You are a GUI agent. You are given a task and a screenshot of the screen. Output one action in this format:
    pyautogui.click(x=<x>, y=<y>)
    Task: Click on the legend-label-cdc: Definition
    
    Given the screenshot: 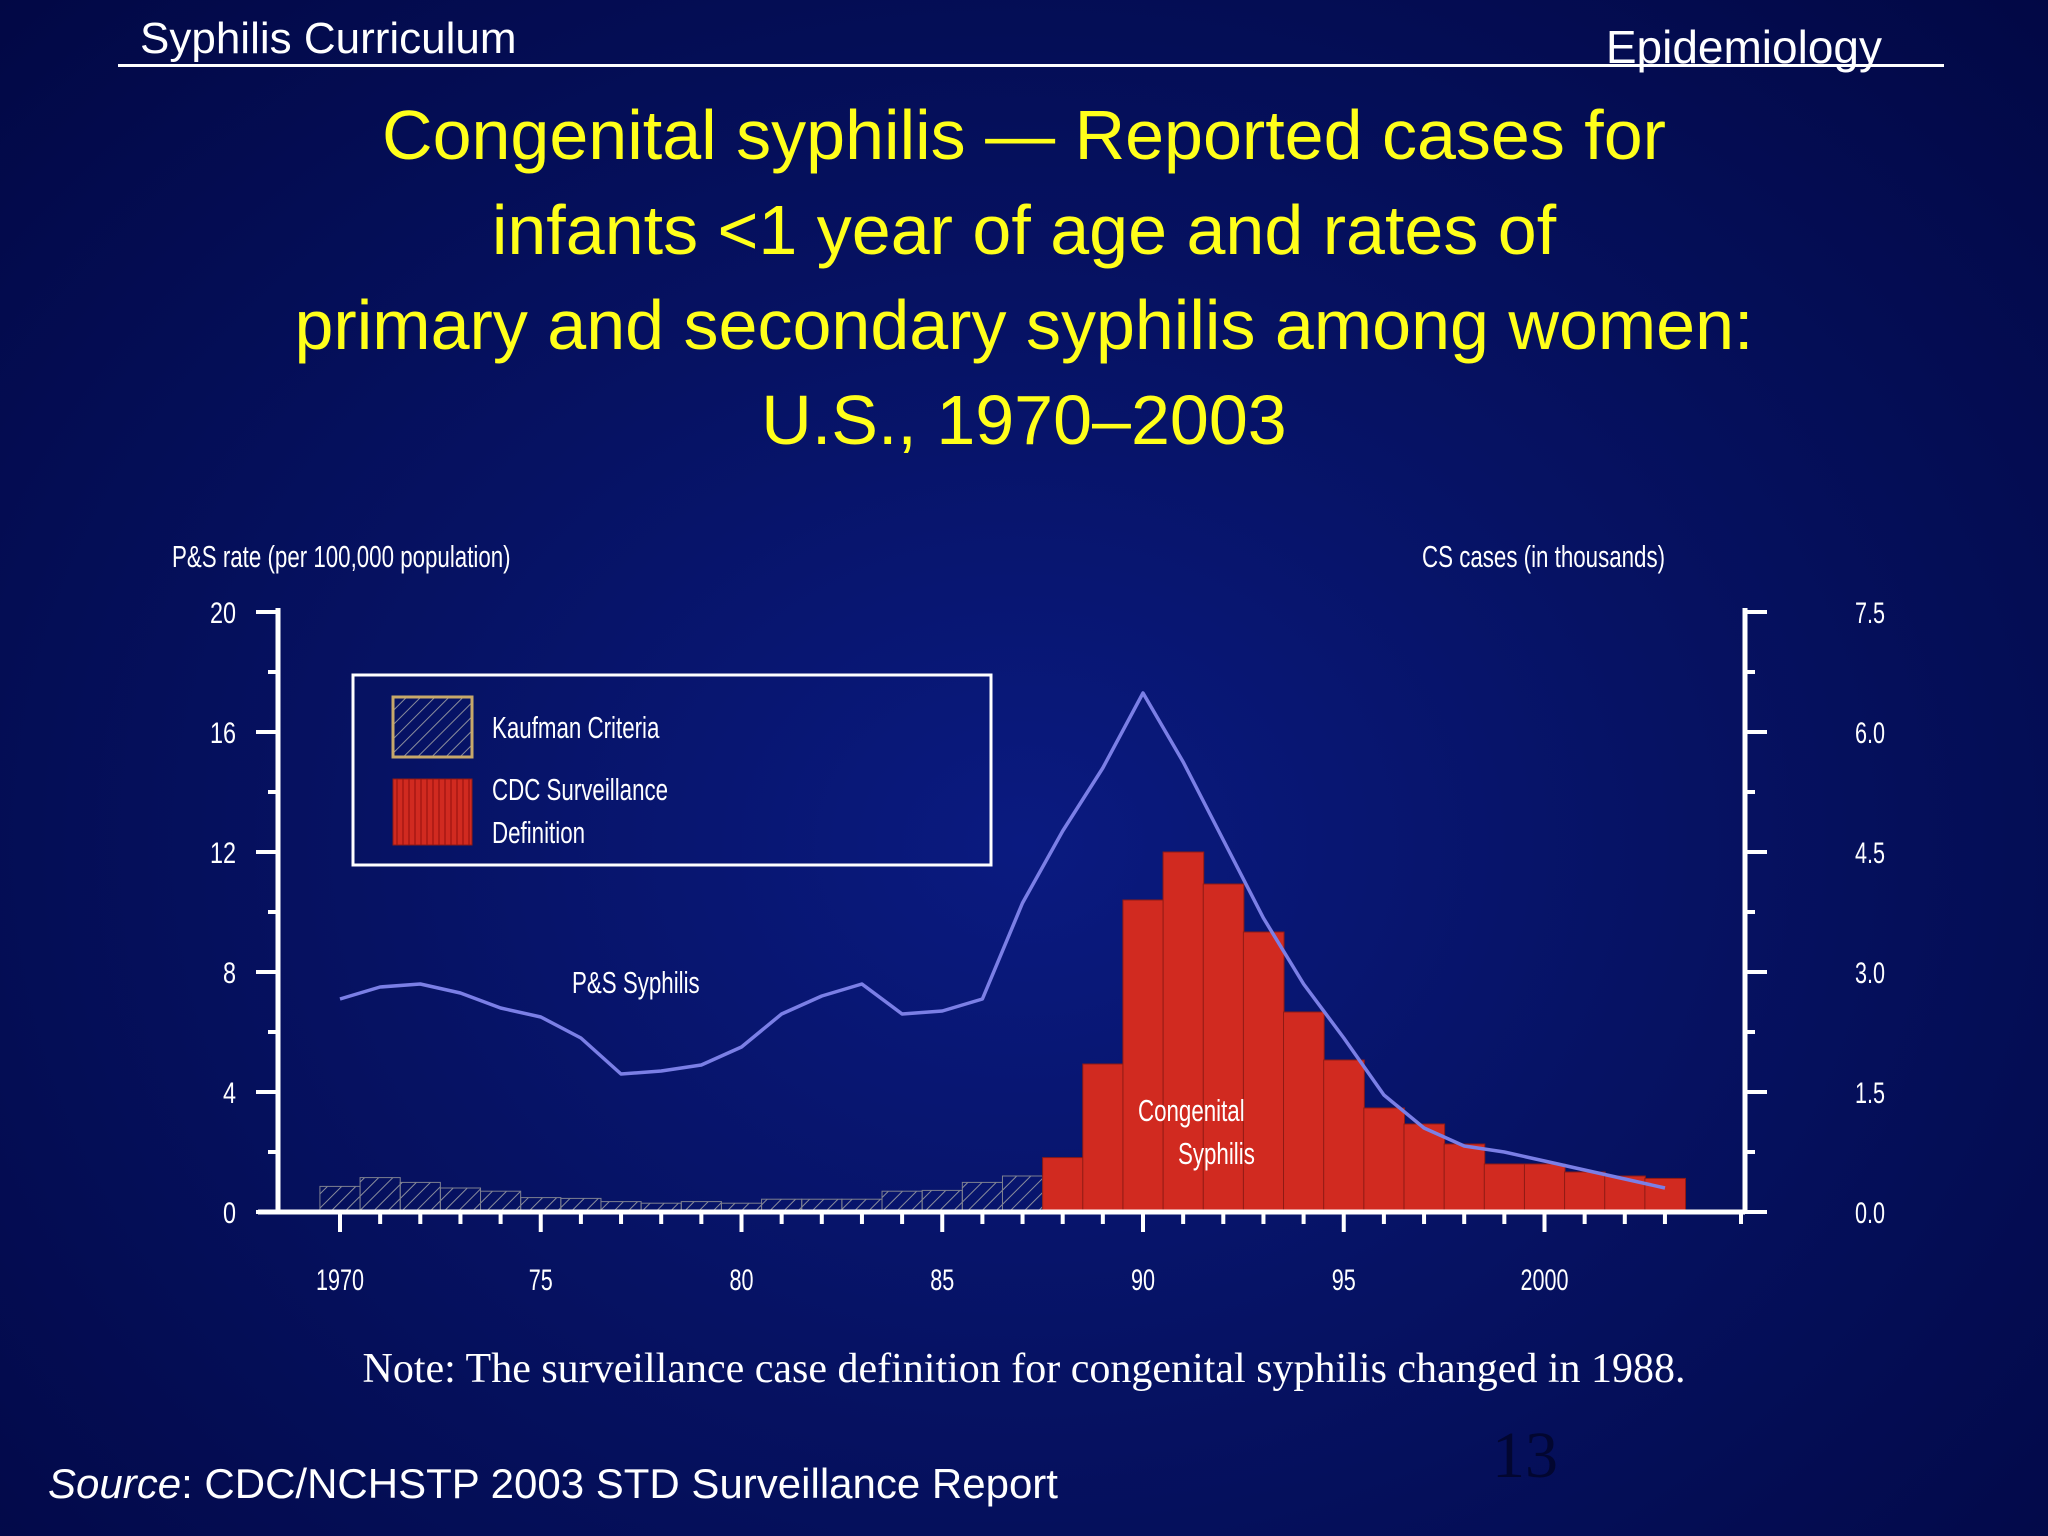 What is the action you would take?
    pyautogui.click(x=538, y=832)
    